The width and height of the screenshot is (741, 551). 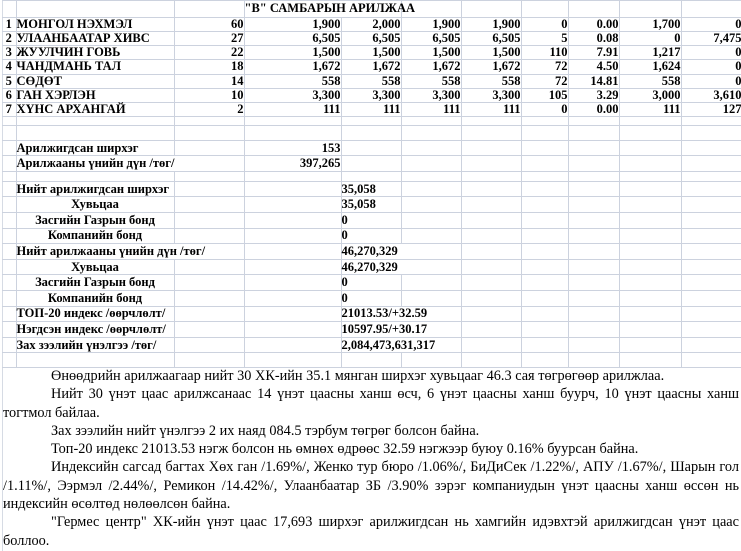 What do you see at coordinates (95, 329) in the screenshot?
I see `totals-label-cell: Нэгдсэн индекс /өөрчлөлт/` at bounding box center [95, 329].